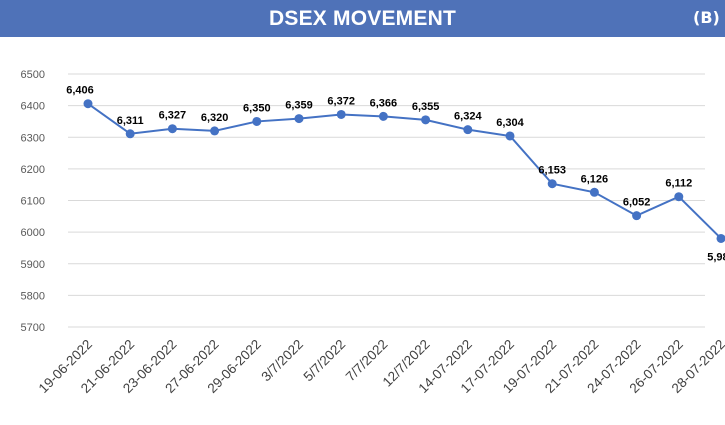 The width and height of the screenshot is (725, 425). What do you see at coordinates (384, 103) in the screenshot?
I see `data-label: 6,366` at bounding box center [384, 103].